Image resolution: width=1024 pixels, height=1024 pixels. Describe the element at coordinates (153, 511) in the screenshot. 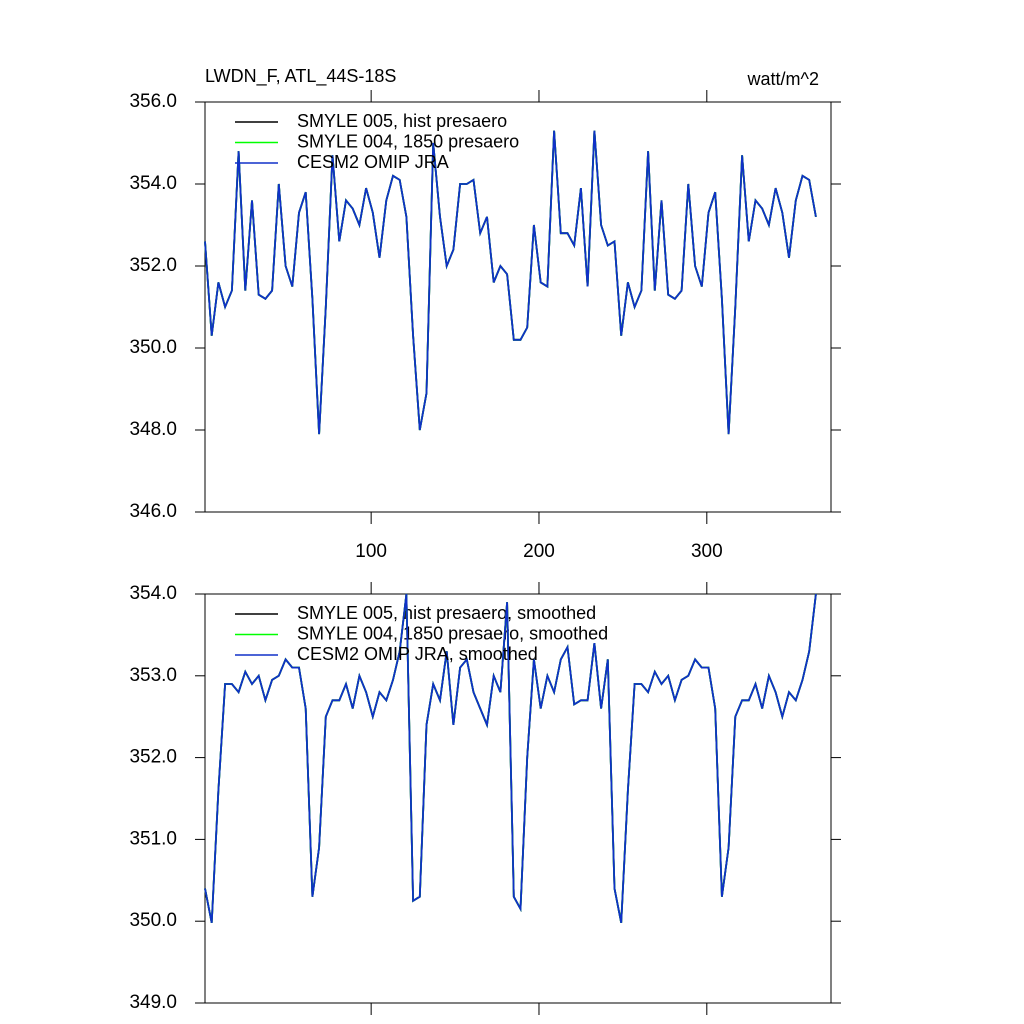

I see `y-tick-label: 346.0` at that location.